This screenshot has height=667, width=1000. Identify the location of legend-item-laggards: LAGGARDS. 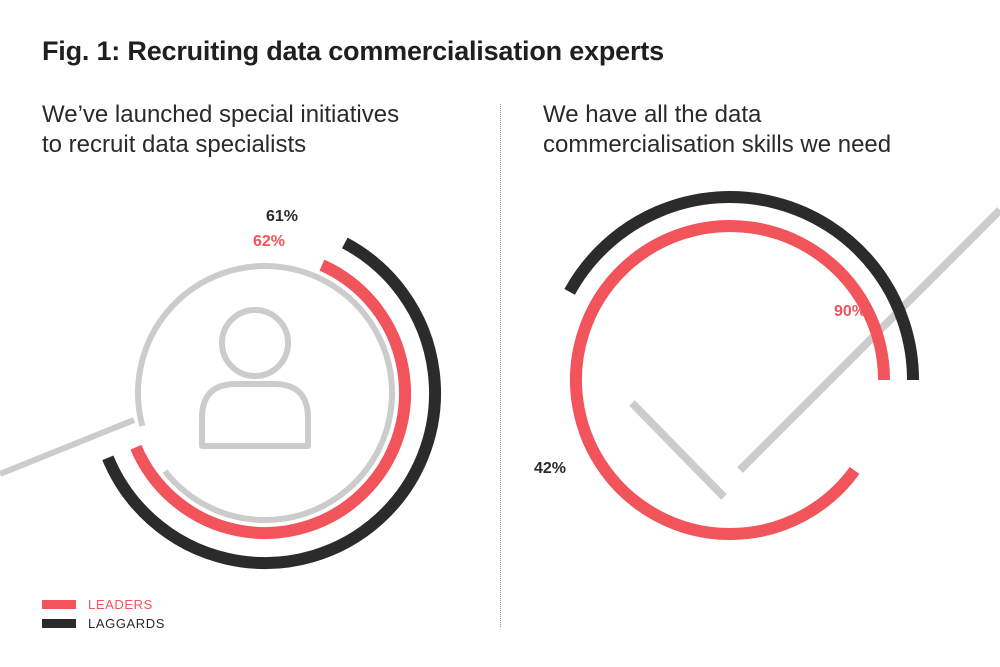
(103, 623).